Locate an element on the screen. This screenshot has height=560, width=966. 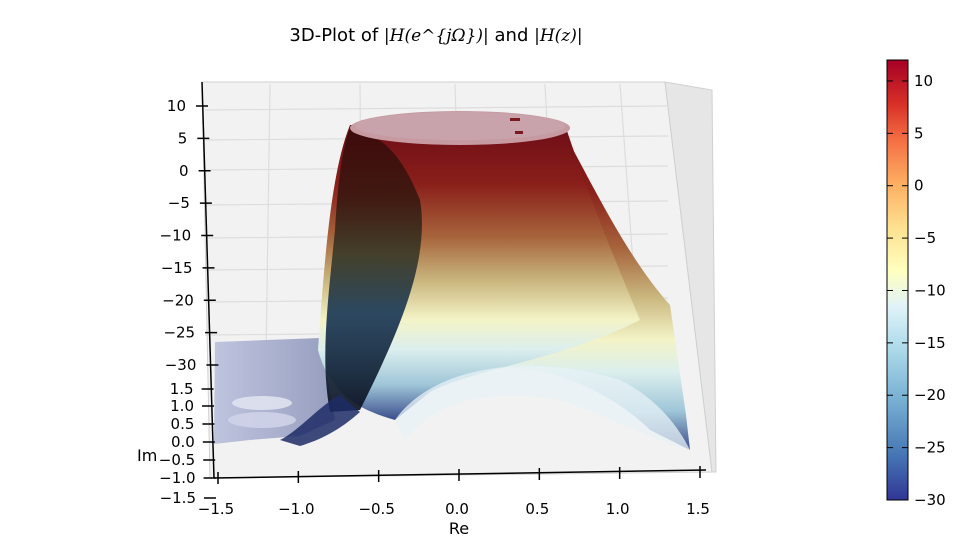
z-tick-label: 10 is located at coordinates (176, 106).